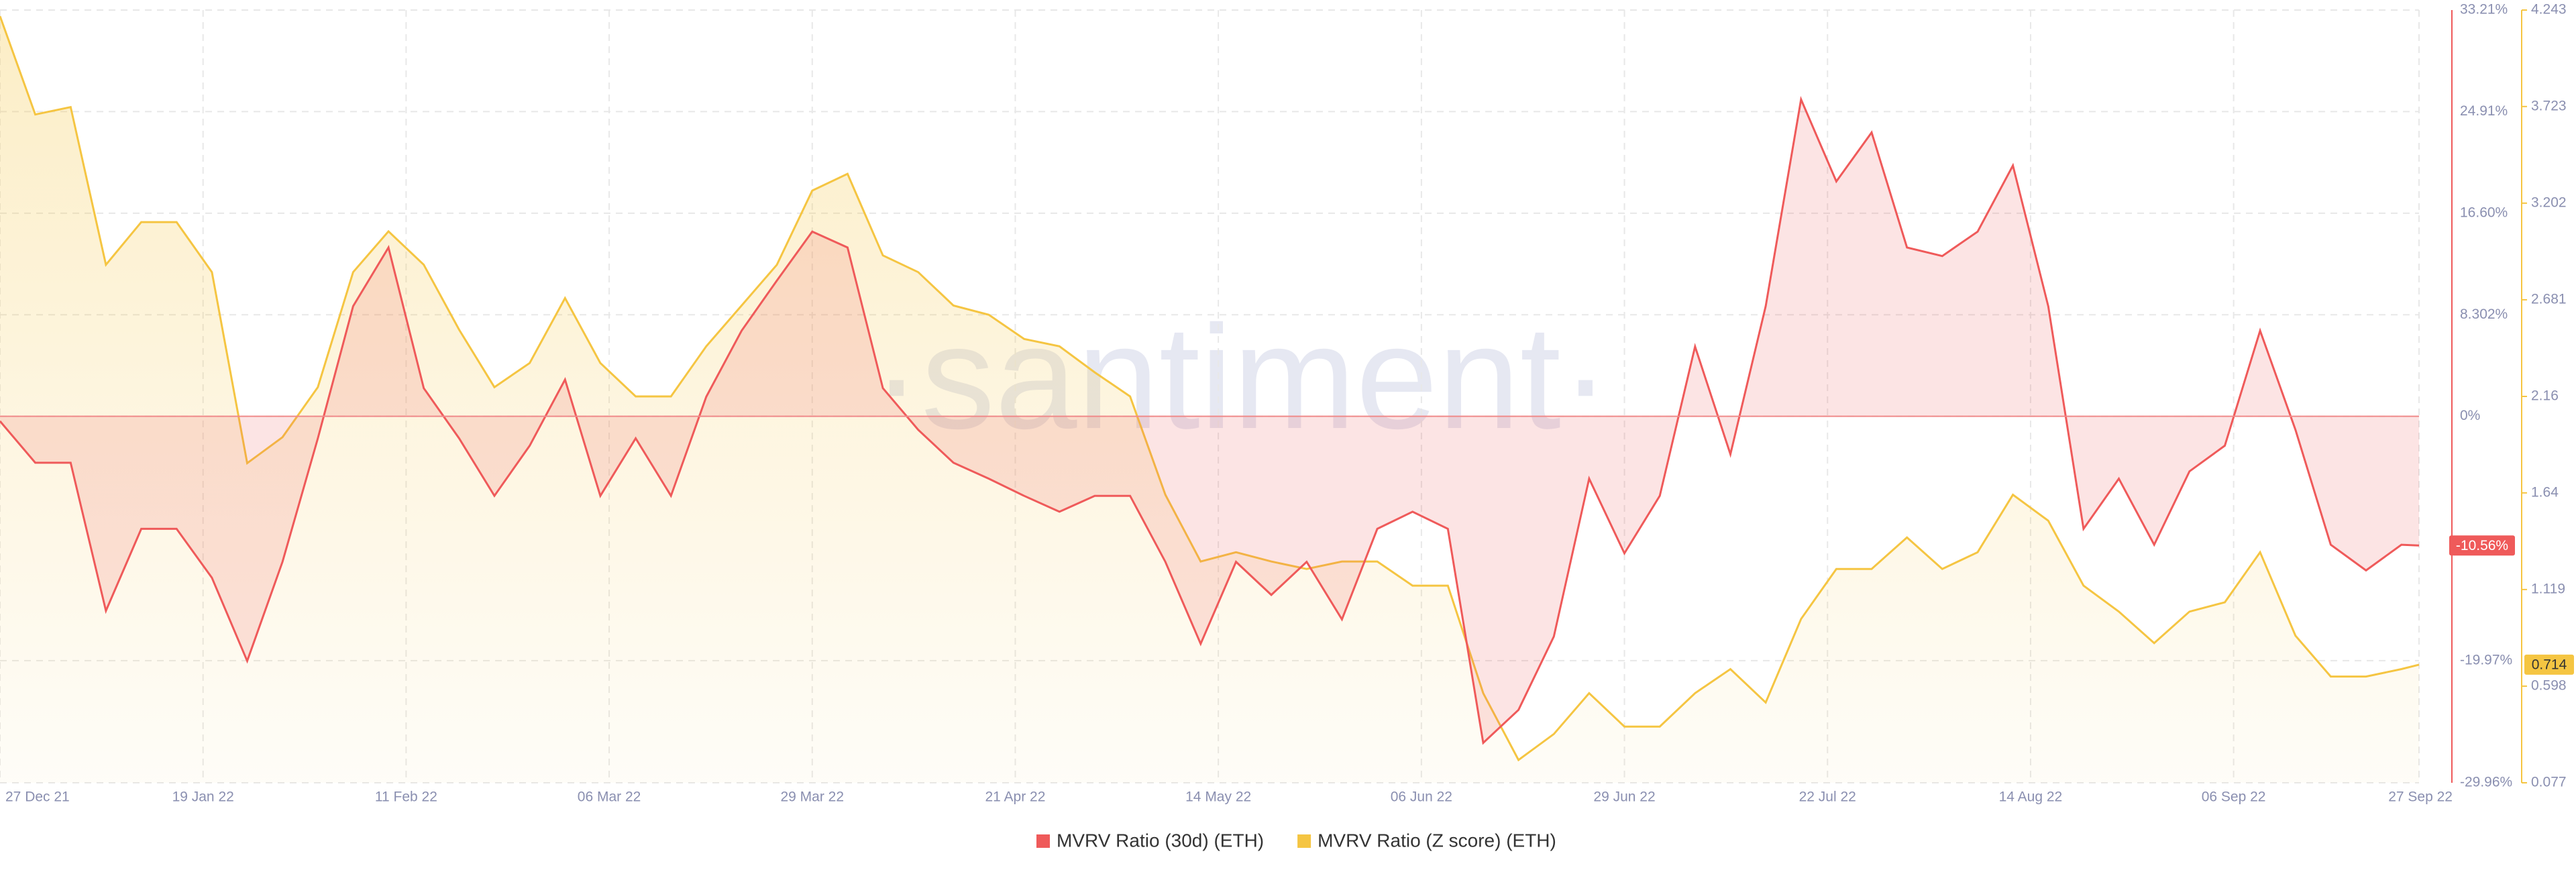 The height and width of the screenshot is (872, 2576). Describe the element at coordinates (2545, 492) in the screenshot. I see `y2-tick-label: 1.64` at that location.